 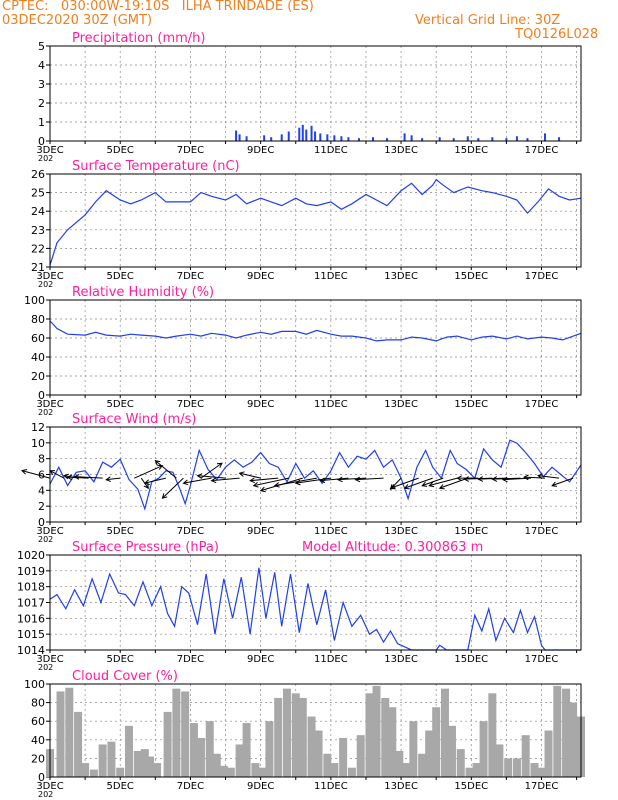 I want to click on y-tick-label: 24, so click(x=38, y=211).